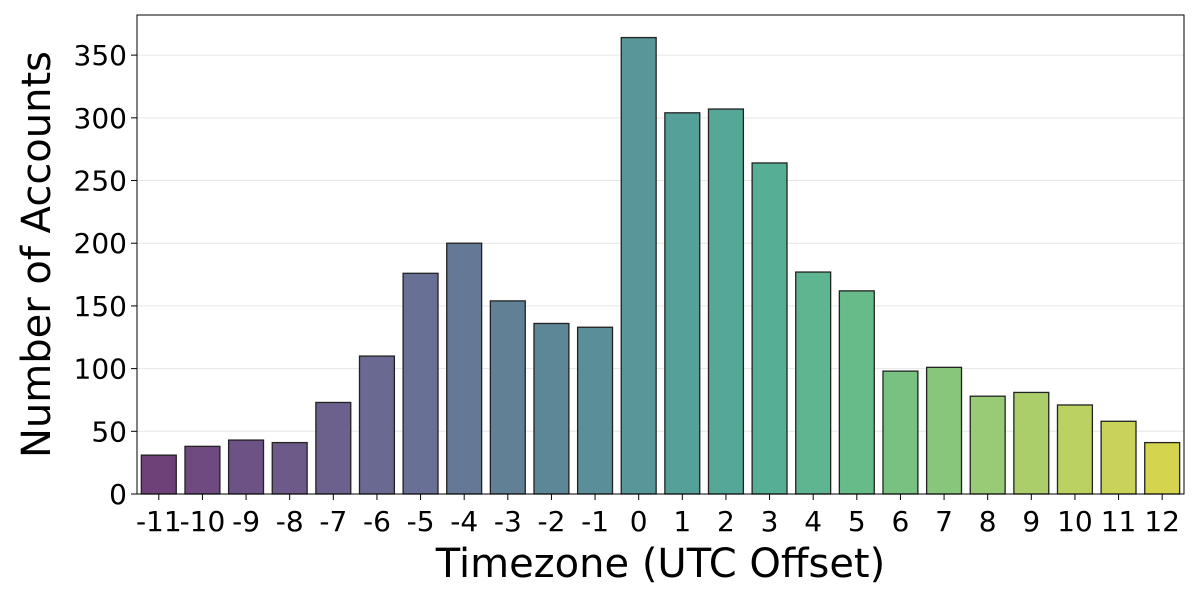 This screenshot has width=1200, height=600. Describe the element at coordinates (639, 521) in the screenshot. I see `x-tick-label: 0` at that location.